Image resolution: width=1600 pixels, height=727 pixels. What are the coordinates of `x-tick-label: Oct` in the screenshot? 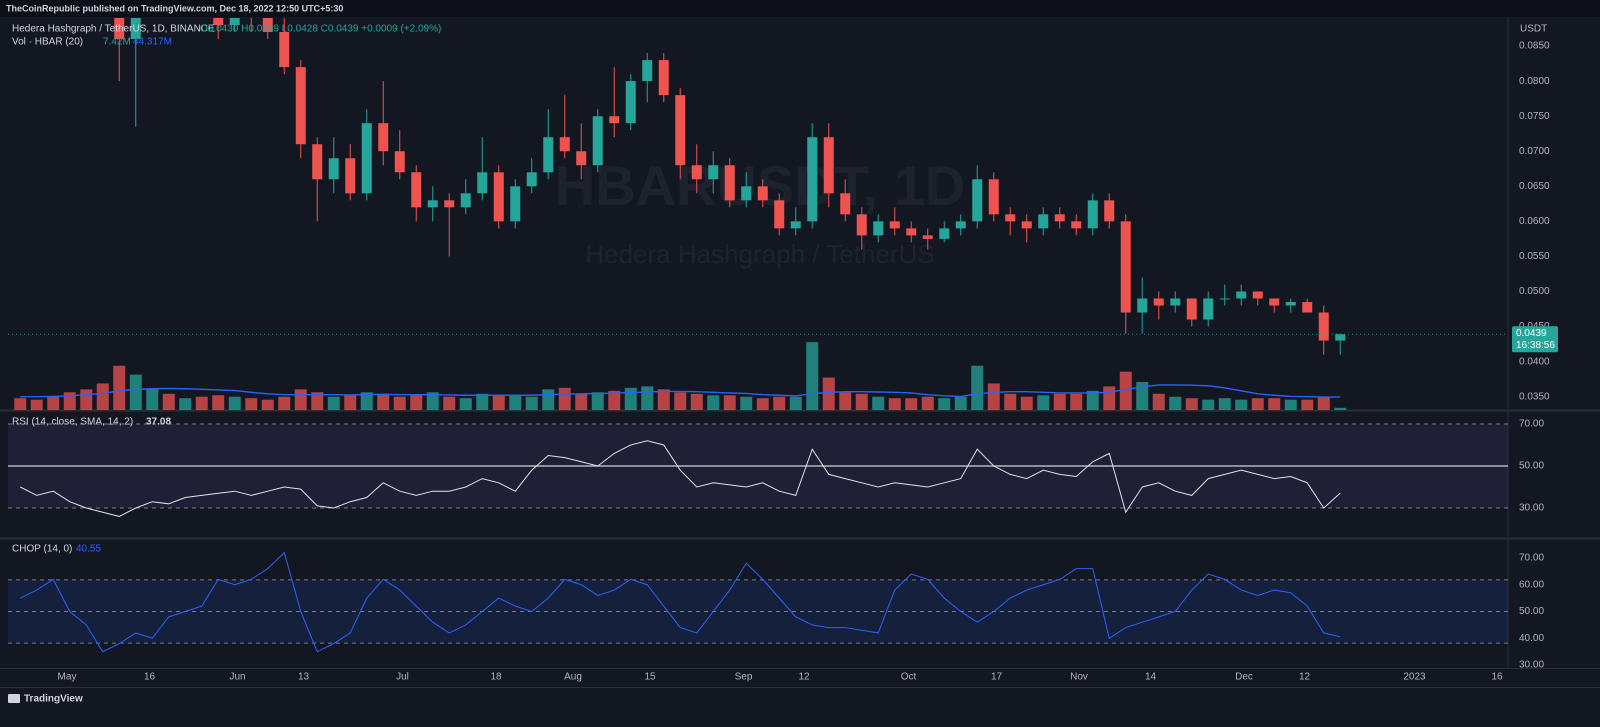 It's located at (909, 677).